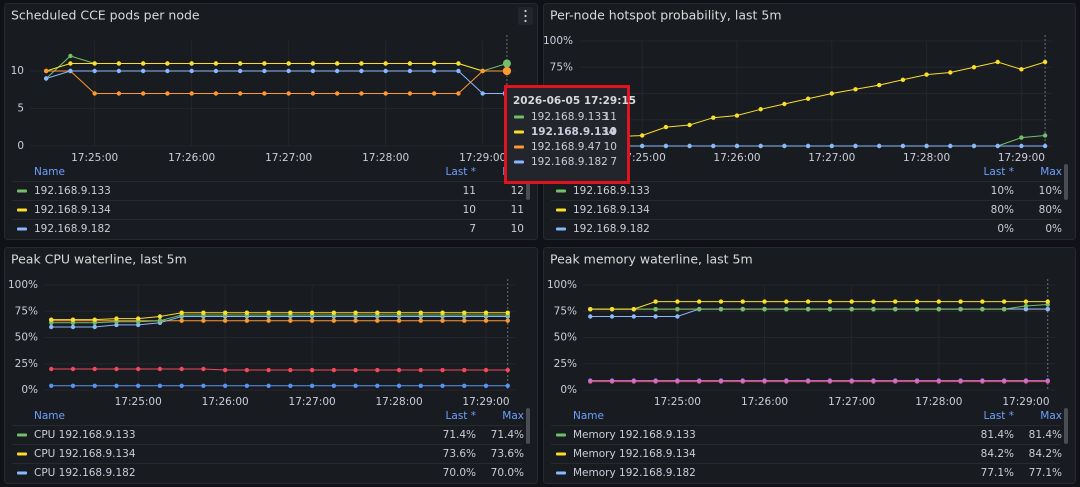 The height and width of the screenshot is (487, 1080). Describe the element at coordinates (85, 454) in the screenshot. I see `legend-name: CPU 192.168.9.134` at that location.